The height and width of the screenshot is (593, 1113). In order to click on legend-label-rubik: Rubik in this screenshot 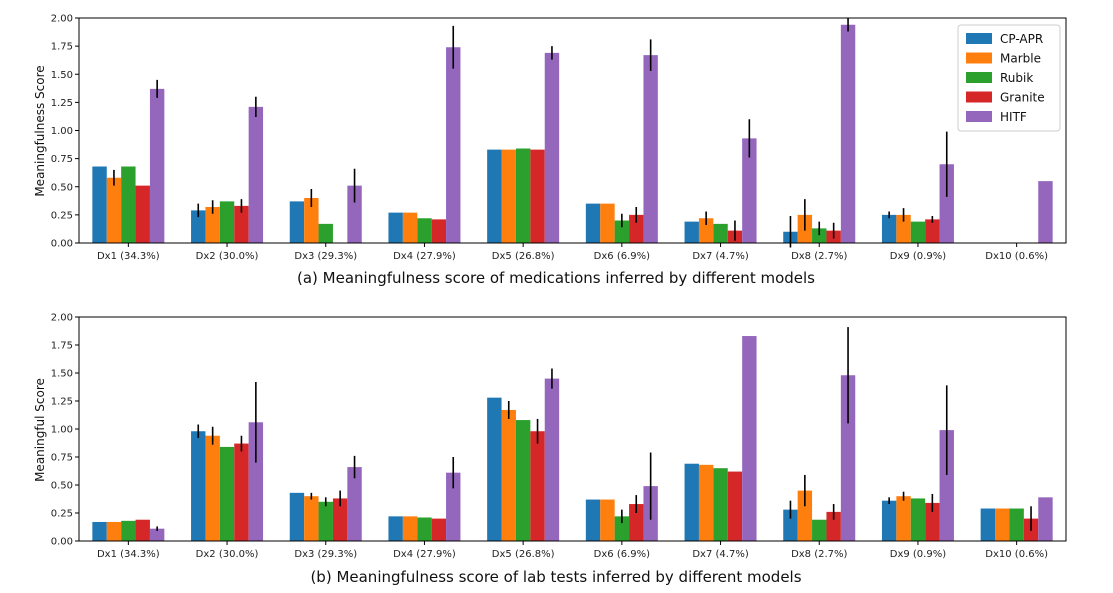, I will do `click(1016, 78)`.